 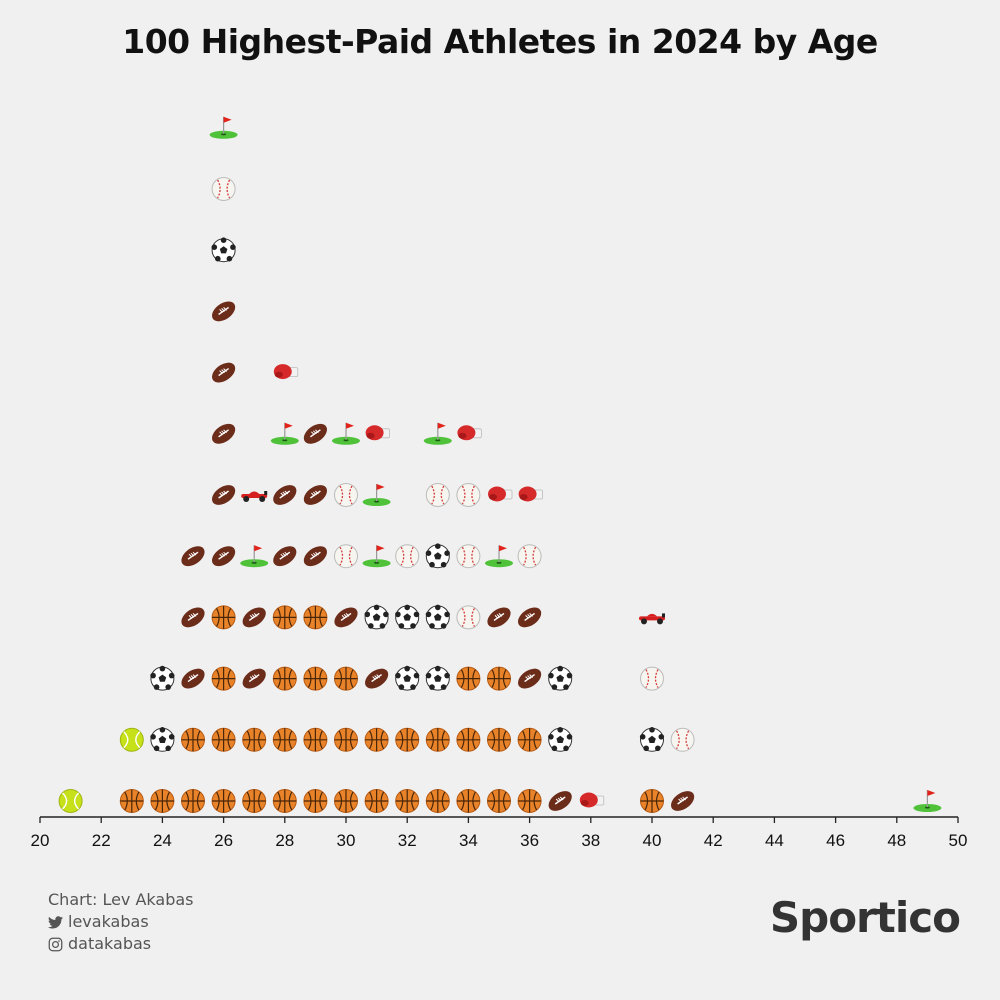 I want to click on x-tick-label: 42, so click(x=713, y=840).